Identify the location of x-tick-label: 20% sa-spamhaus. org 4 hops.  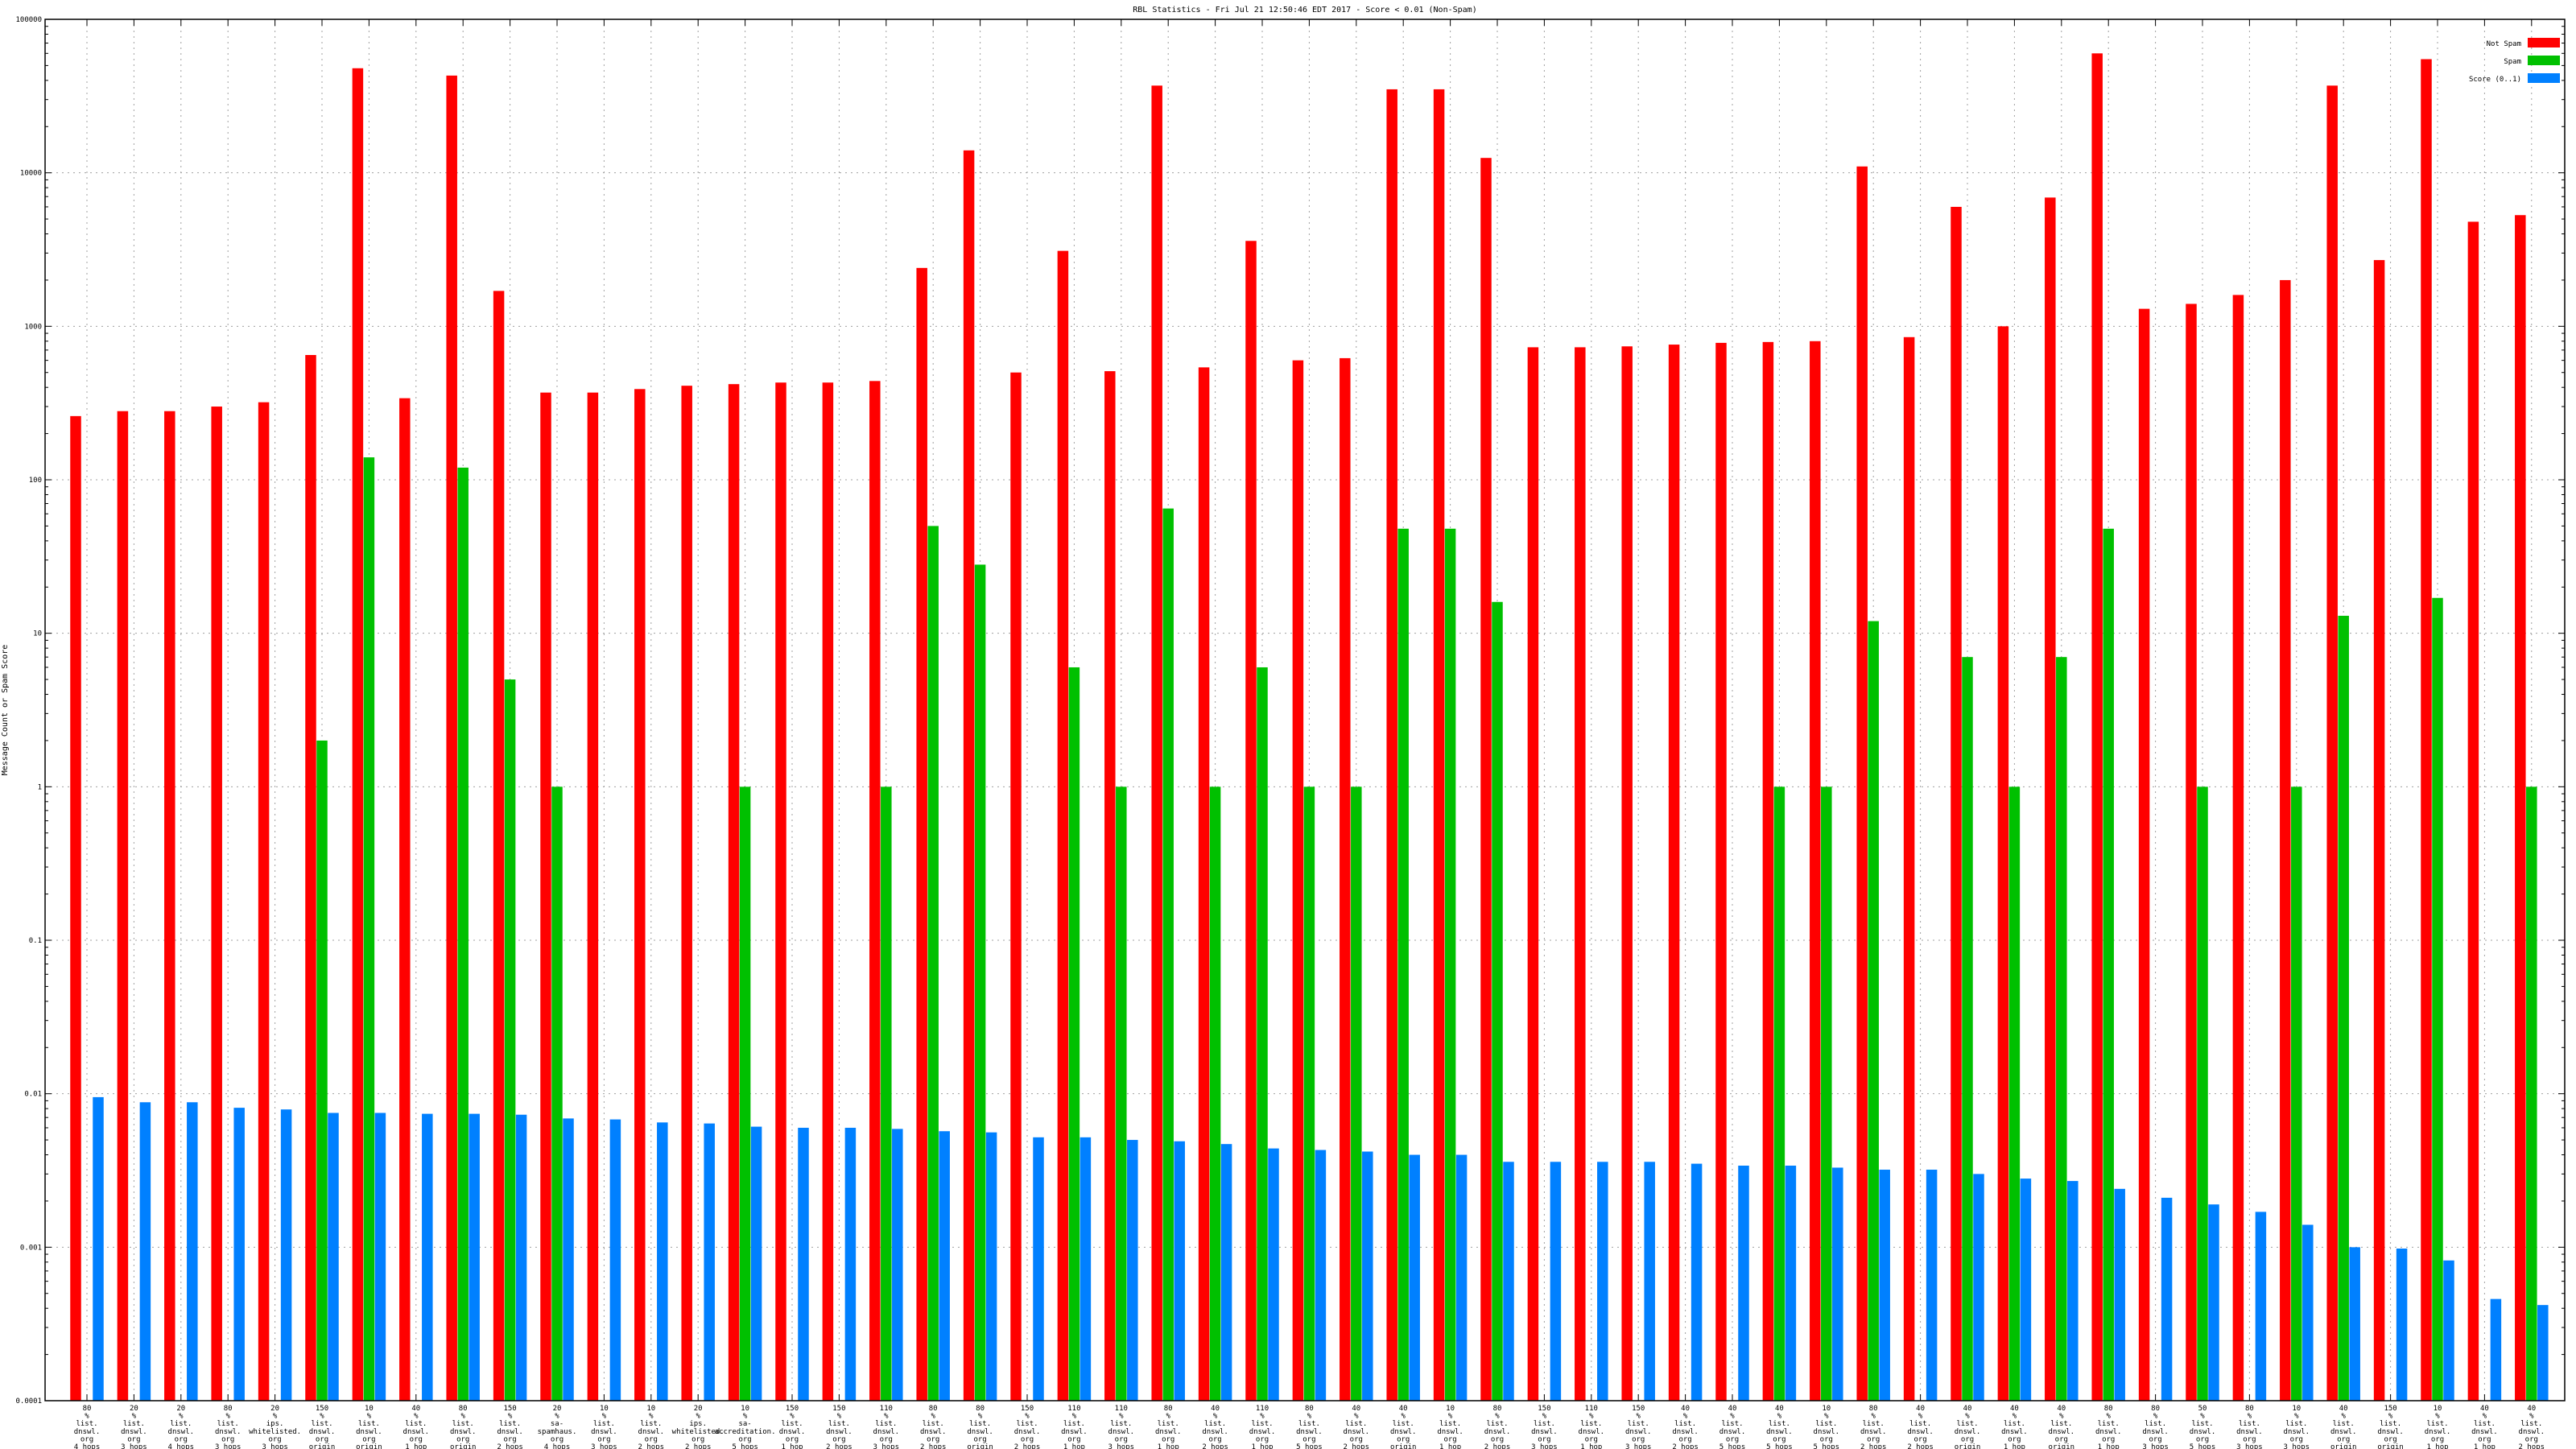
(557, 1427).